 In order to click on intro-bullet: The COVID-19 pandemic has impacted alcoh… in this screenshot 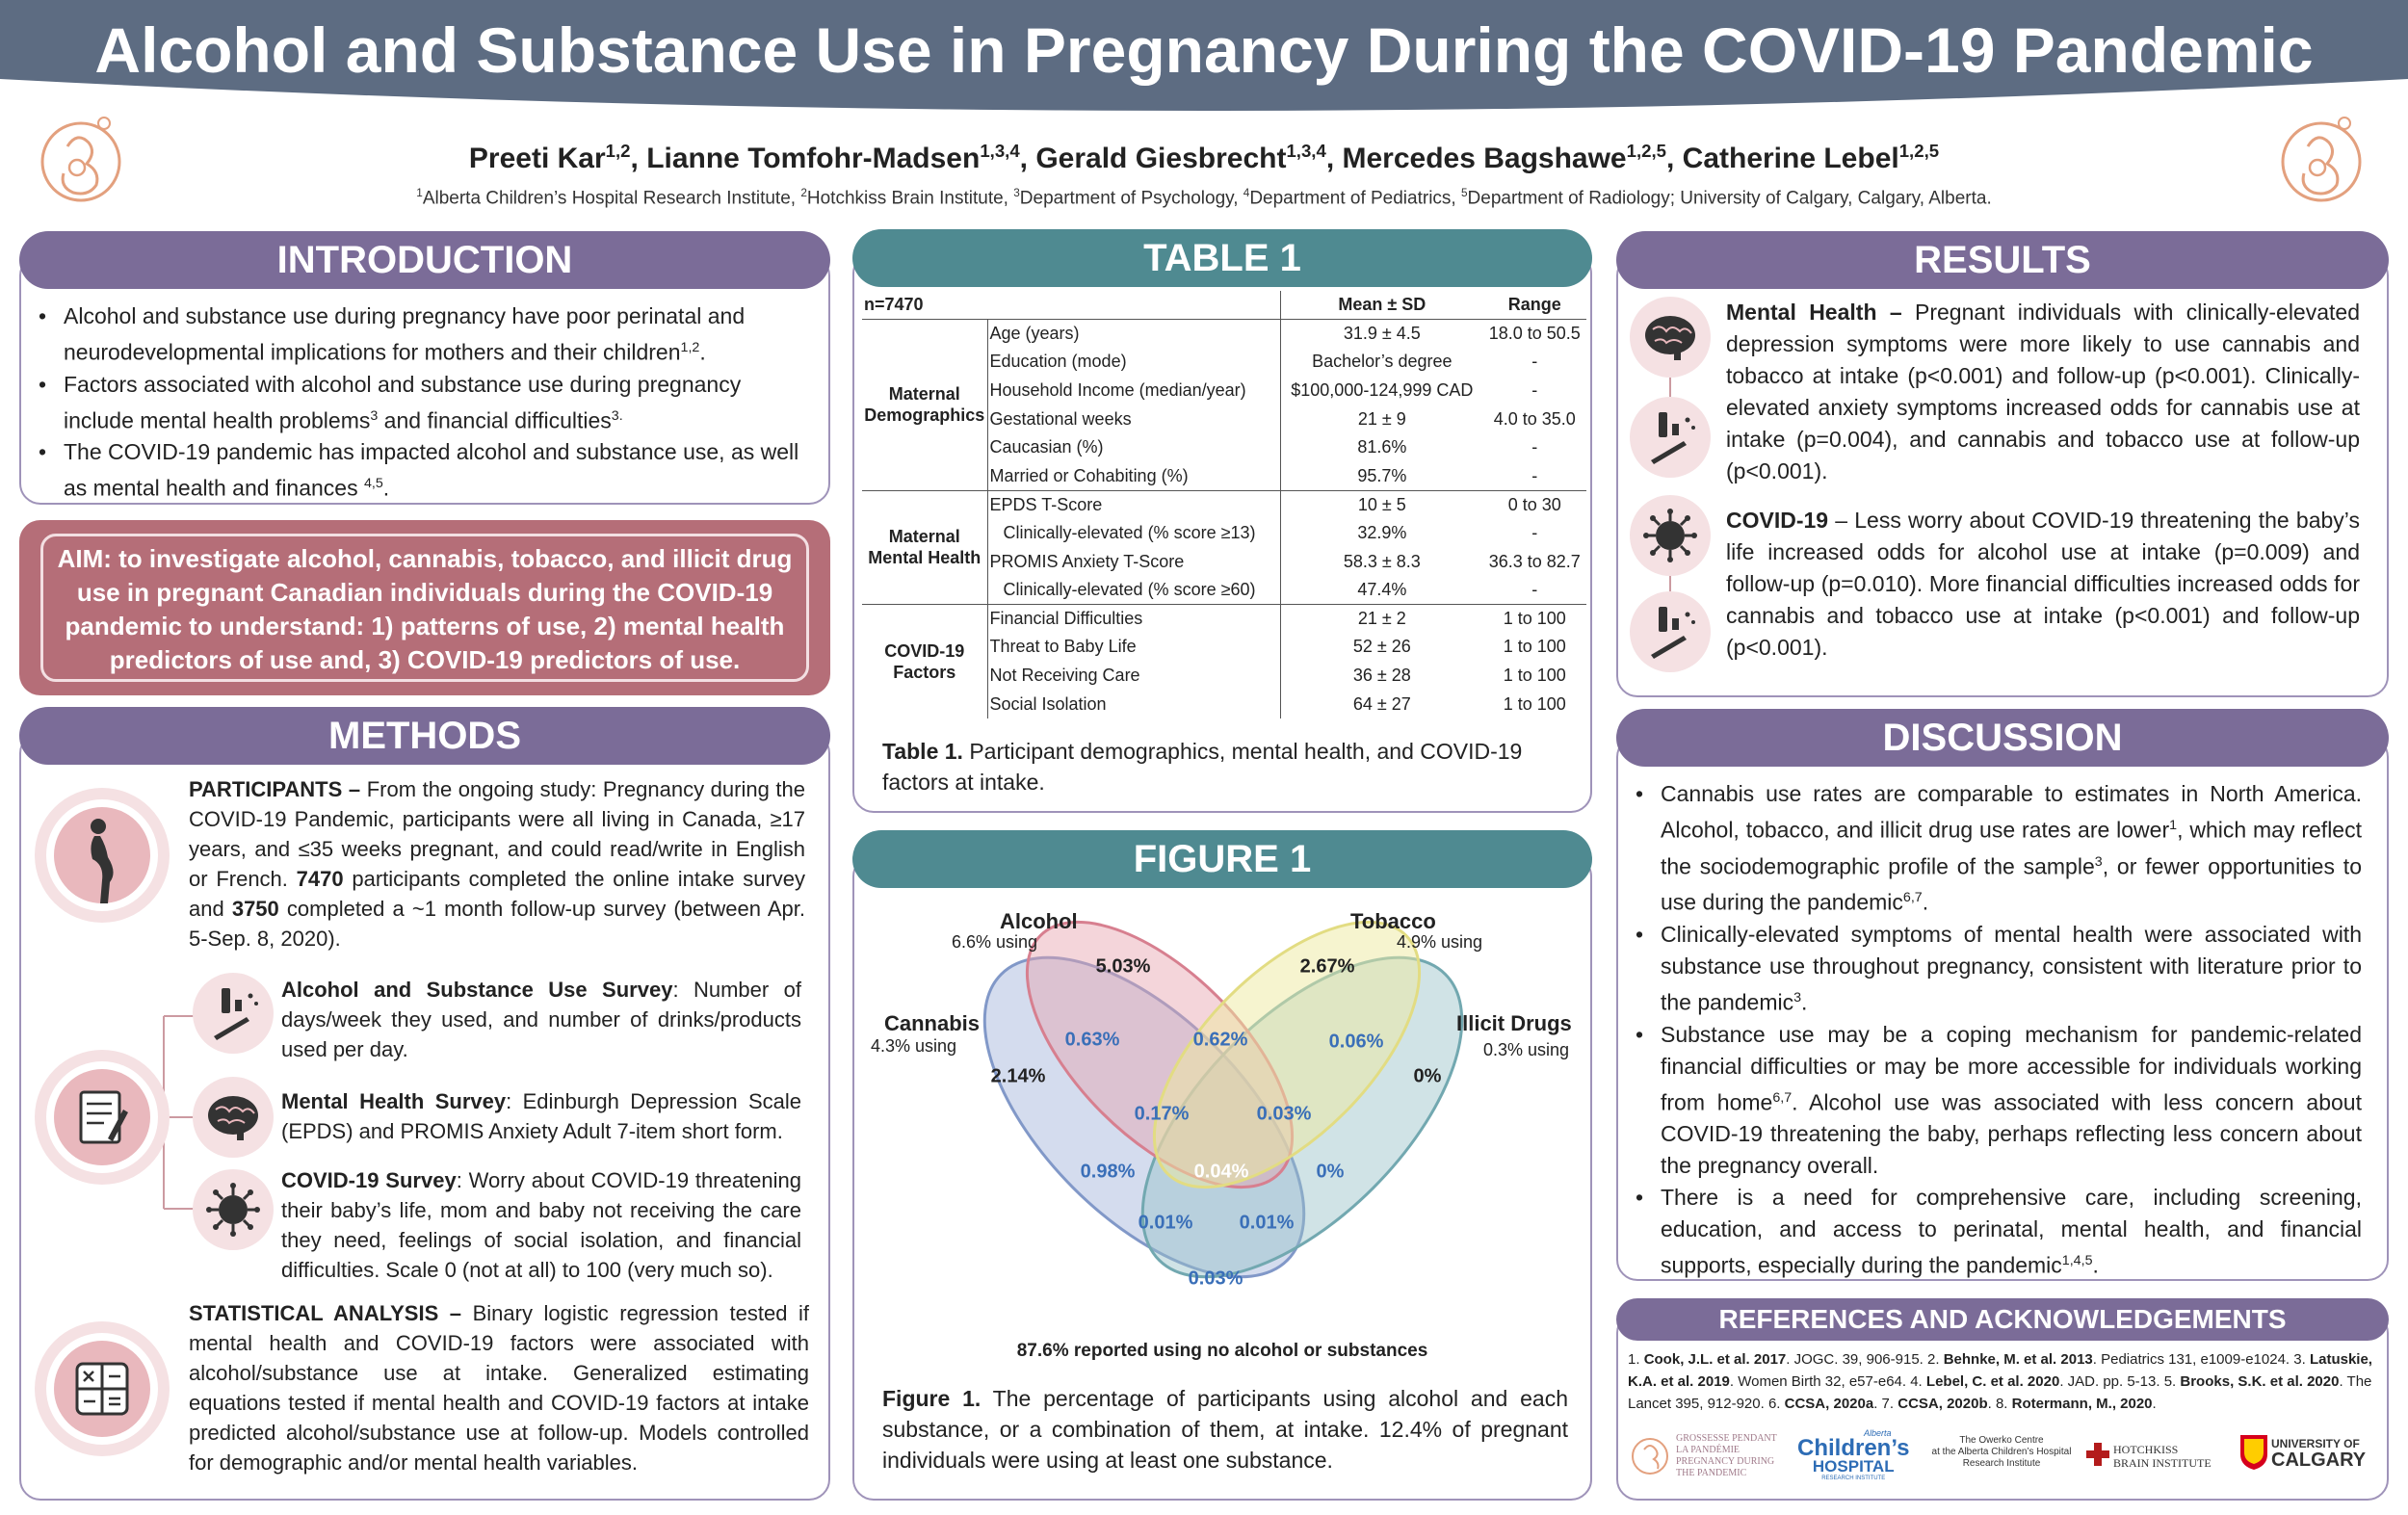, I will do `click(424, 471)`.